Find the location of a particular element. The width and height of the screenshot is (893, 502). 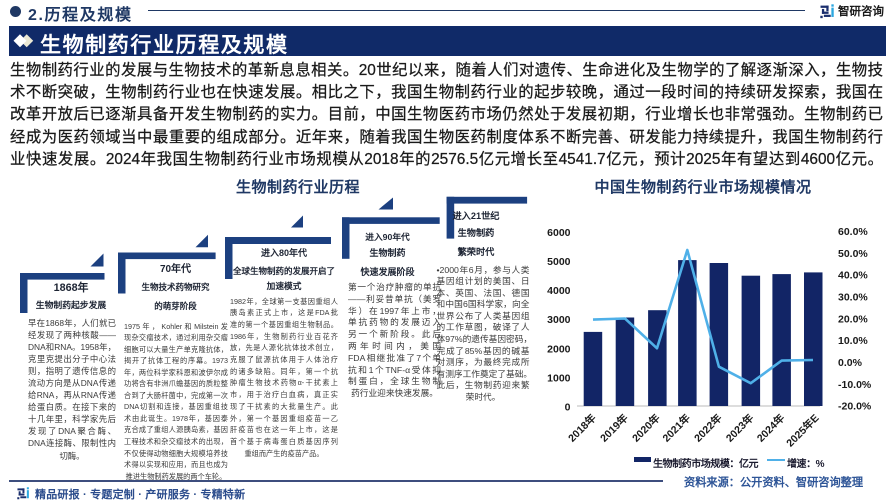

svg-text: 50.0% is located at coordinates (853, 254).